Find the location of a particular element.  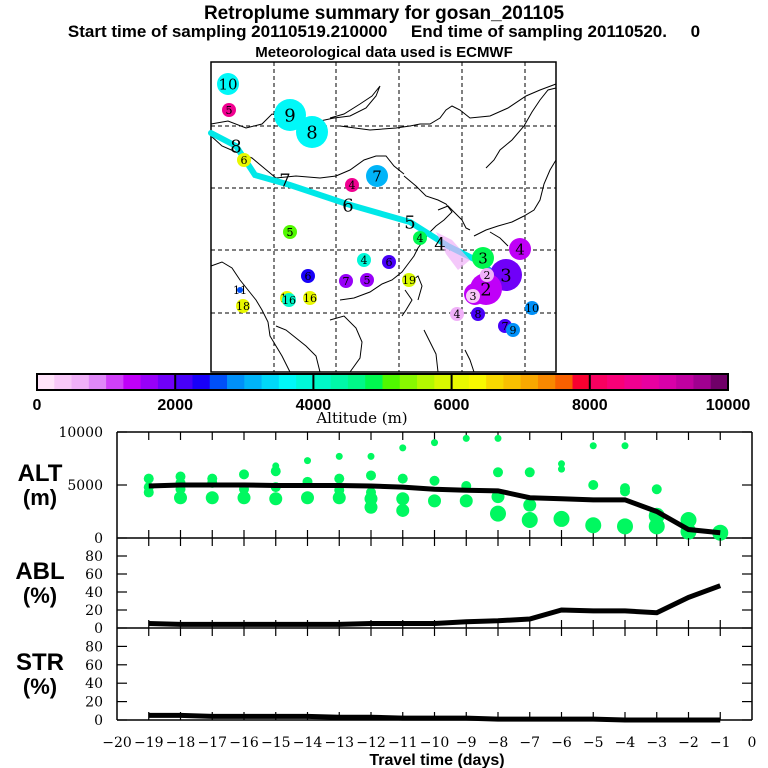

x-tick-label: −2 is located at coordinates (688, 743).